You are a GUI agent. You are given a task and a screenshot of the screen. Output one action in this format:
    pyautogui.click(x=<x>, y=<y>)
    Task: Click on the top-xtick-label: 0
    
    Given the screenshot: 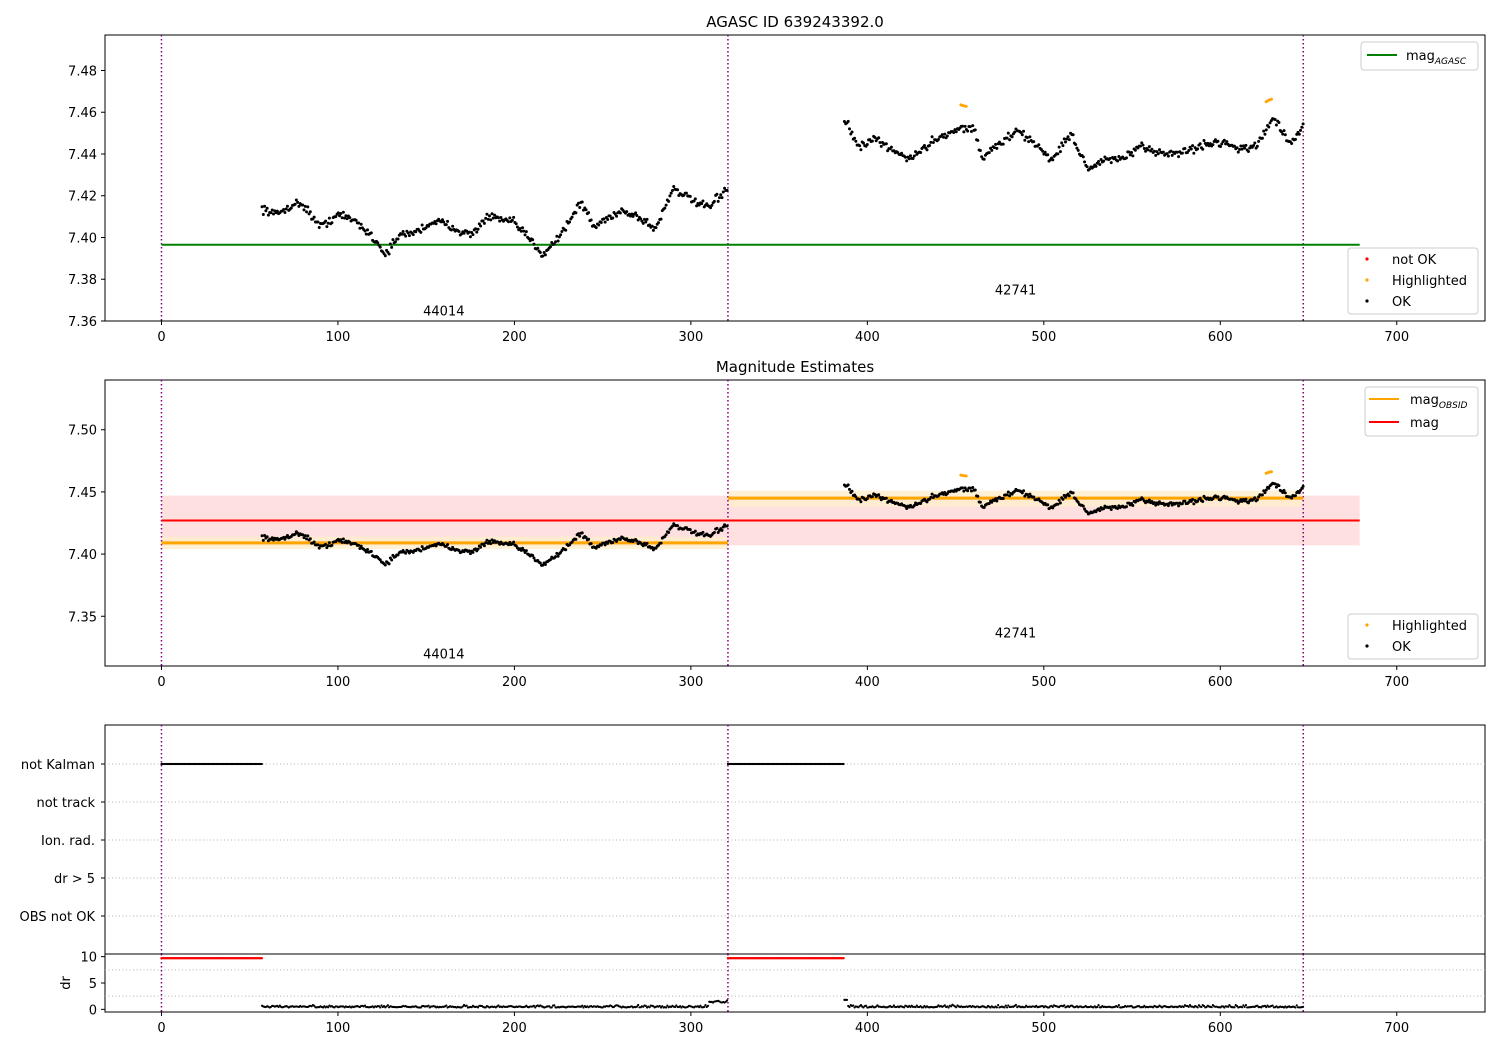 What is the action you would take?
    pyautogui.click(x=161, y=337)
    